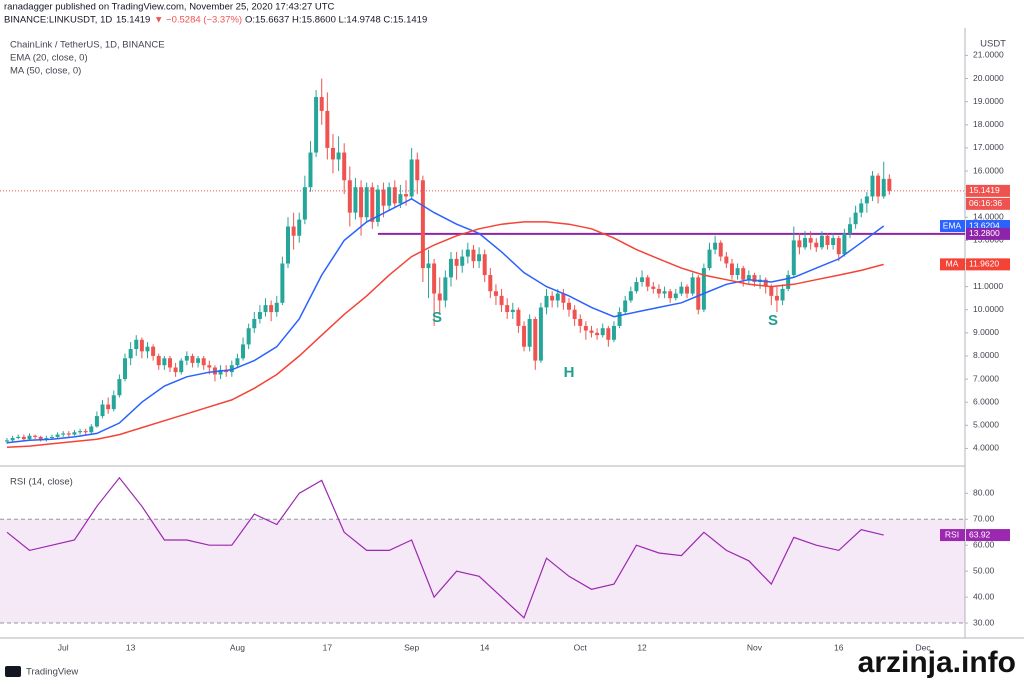 The width and height of the screenshot is (1024, 684). I want to click on x-tick-label: 17, so click(328, 647).